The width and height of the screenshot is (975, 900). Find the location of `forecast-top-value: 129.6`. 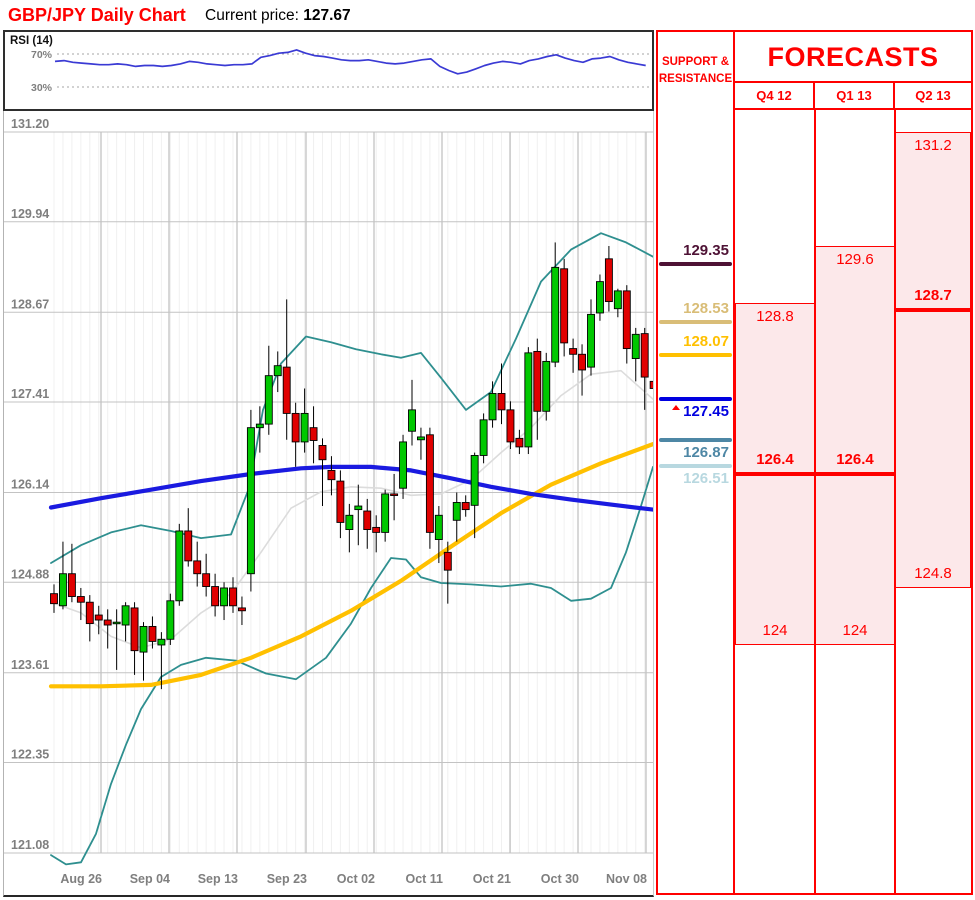

forecast-top-value: 129.6 is located at coordinates (855, 259).